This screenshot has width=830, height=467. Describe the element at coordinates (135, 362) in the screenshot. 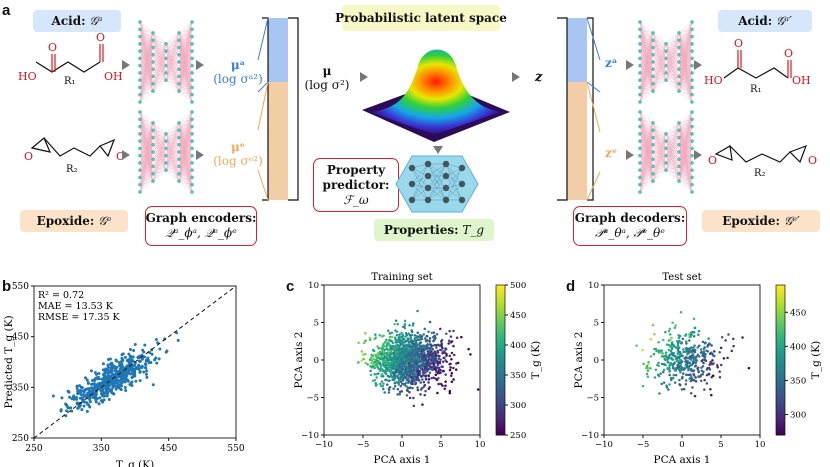

I see `plot-frame` at that location.